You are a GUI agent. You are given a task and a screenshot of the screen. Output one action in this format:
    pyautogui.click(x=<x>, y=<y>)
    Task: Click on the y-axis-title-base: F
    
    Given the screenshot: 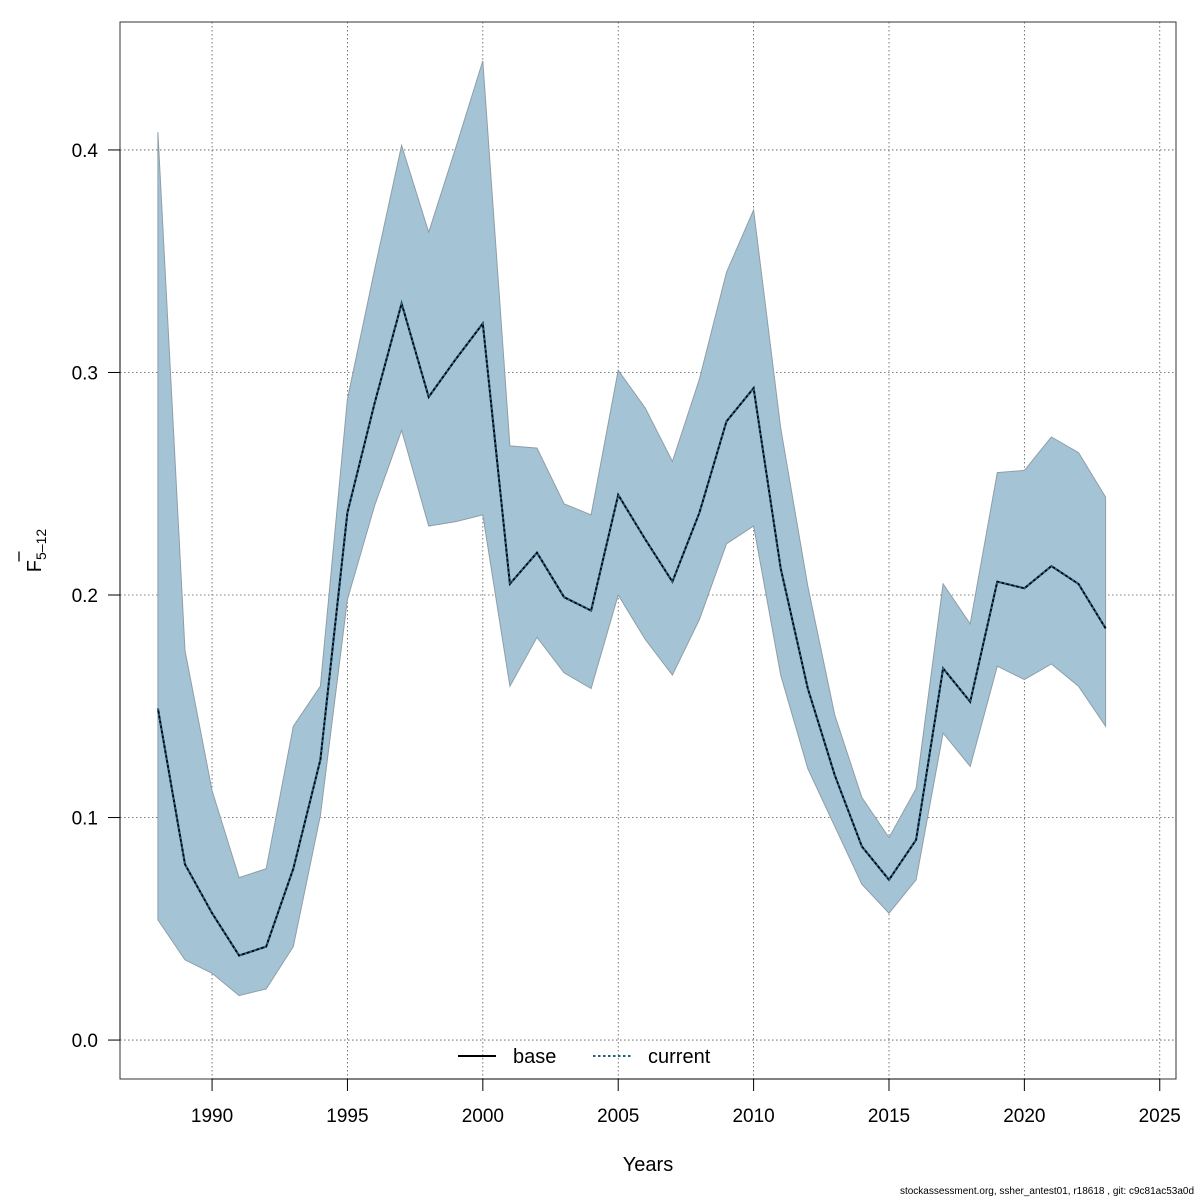 What is the action you would take?
    pyautogui.click(x=35, y=566)
    